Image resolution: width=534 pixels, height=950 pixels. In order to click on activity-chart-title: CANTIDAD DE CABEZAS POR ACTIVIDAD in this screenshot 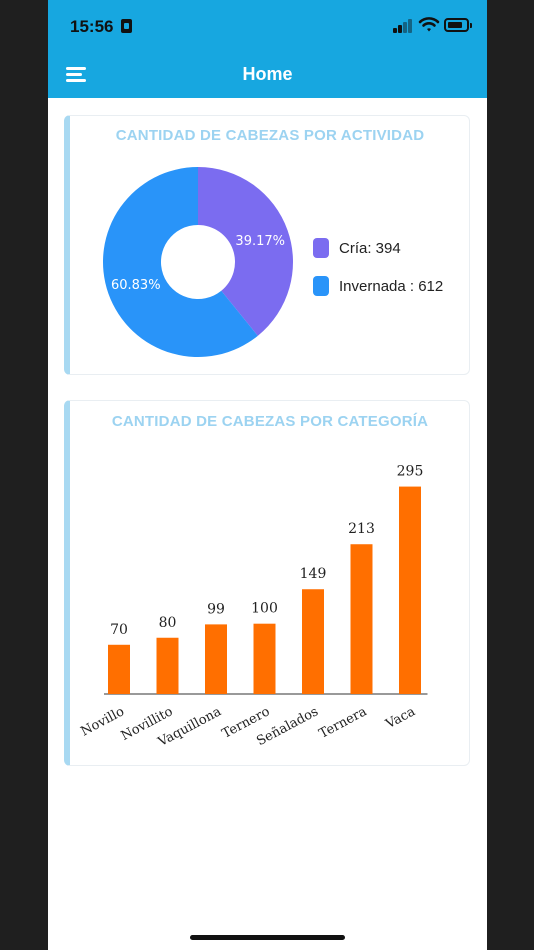, I will do `click(270, 135)`.